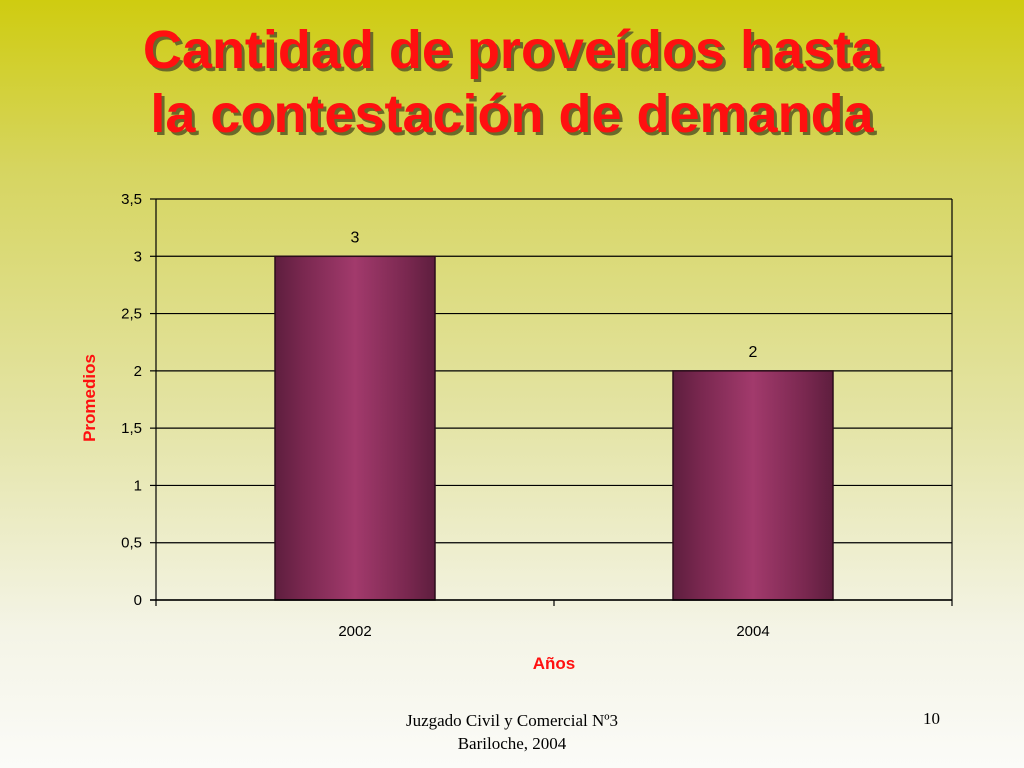 This screenshot has height=768, width=1024. What do you see at coordinates (512, 114) in the screenshot?
I see `title-line-2: la contestación de demanda` at bounding box center [512, 114].